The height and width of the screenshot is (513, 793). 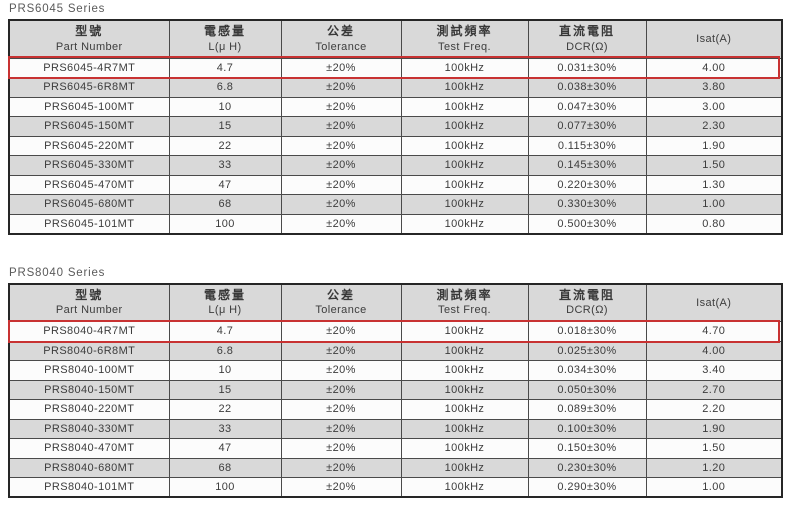 What do you see at coordinates (225, 204) in the screenshot?
I see `spec-cell: 68` at bounding box center [225, 204].